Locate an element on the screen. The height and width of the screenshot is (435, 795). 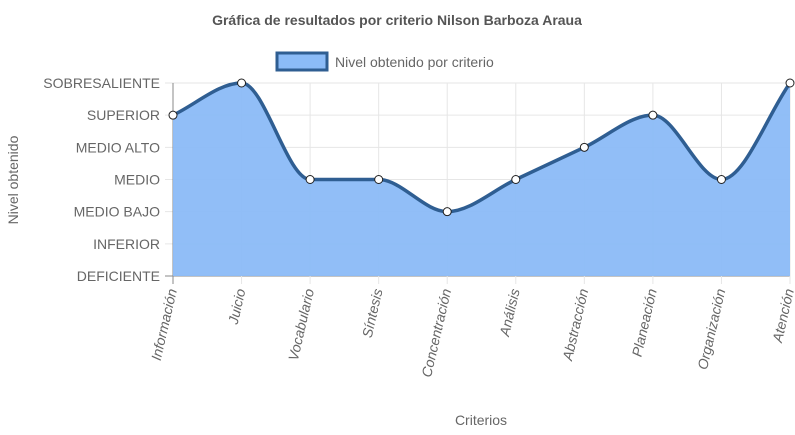
x-tick-label: Juicio is located at coordinates (237, 307).